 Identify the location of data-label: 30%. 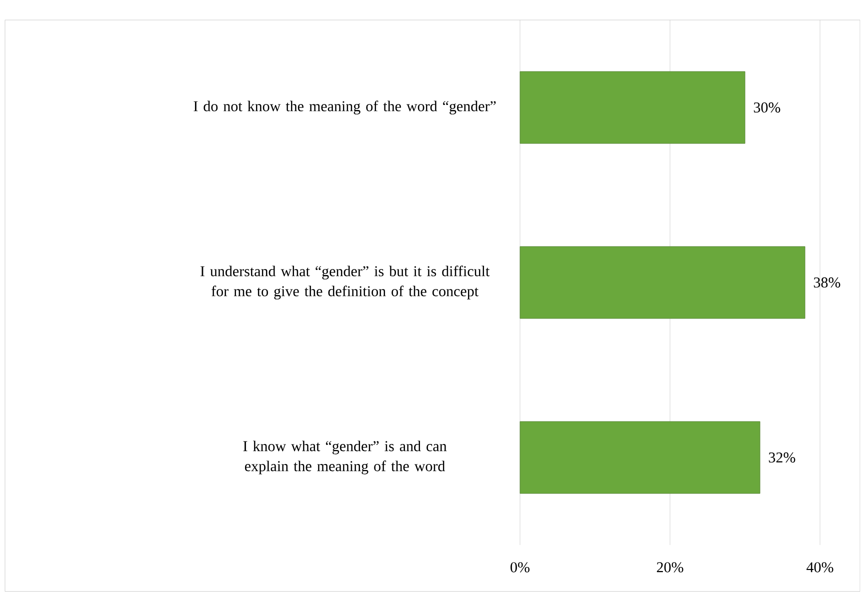
(767, 107).